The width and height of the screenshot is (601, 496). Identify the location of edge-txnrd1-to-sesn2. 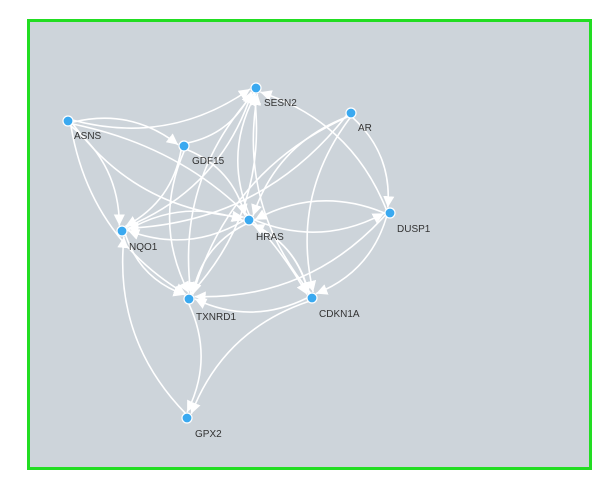
(225, 194).